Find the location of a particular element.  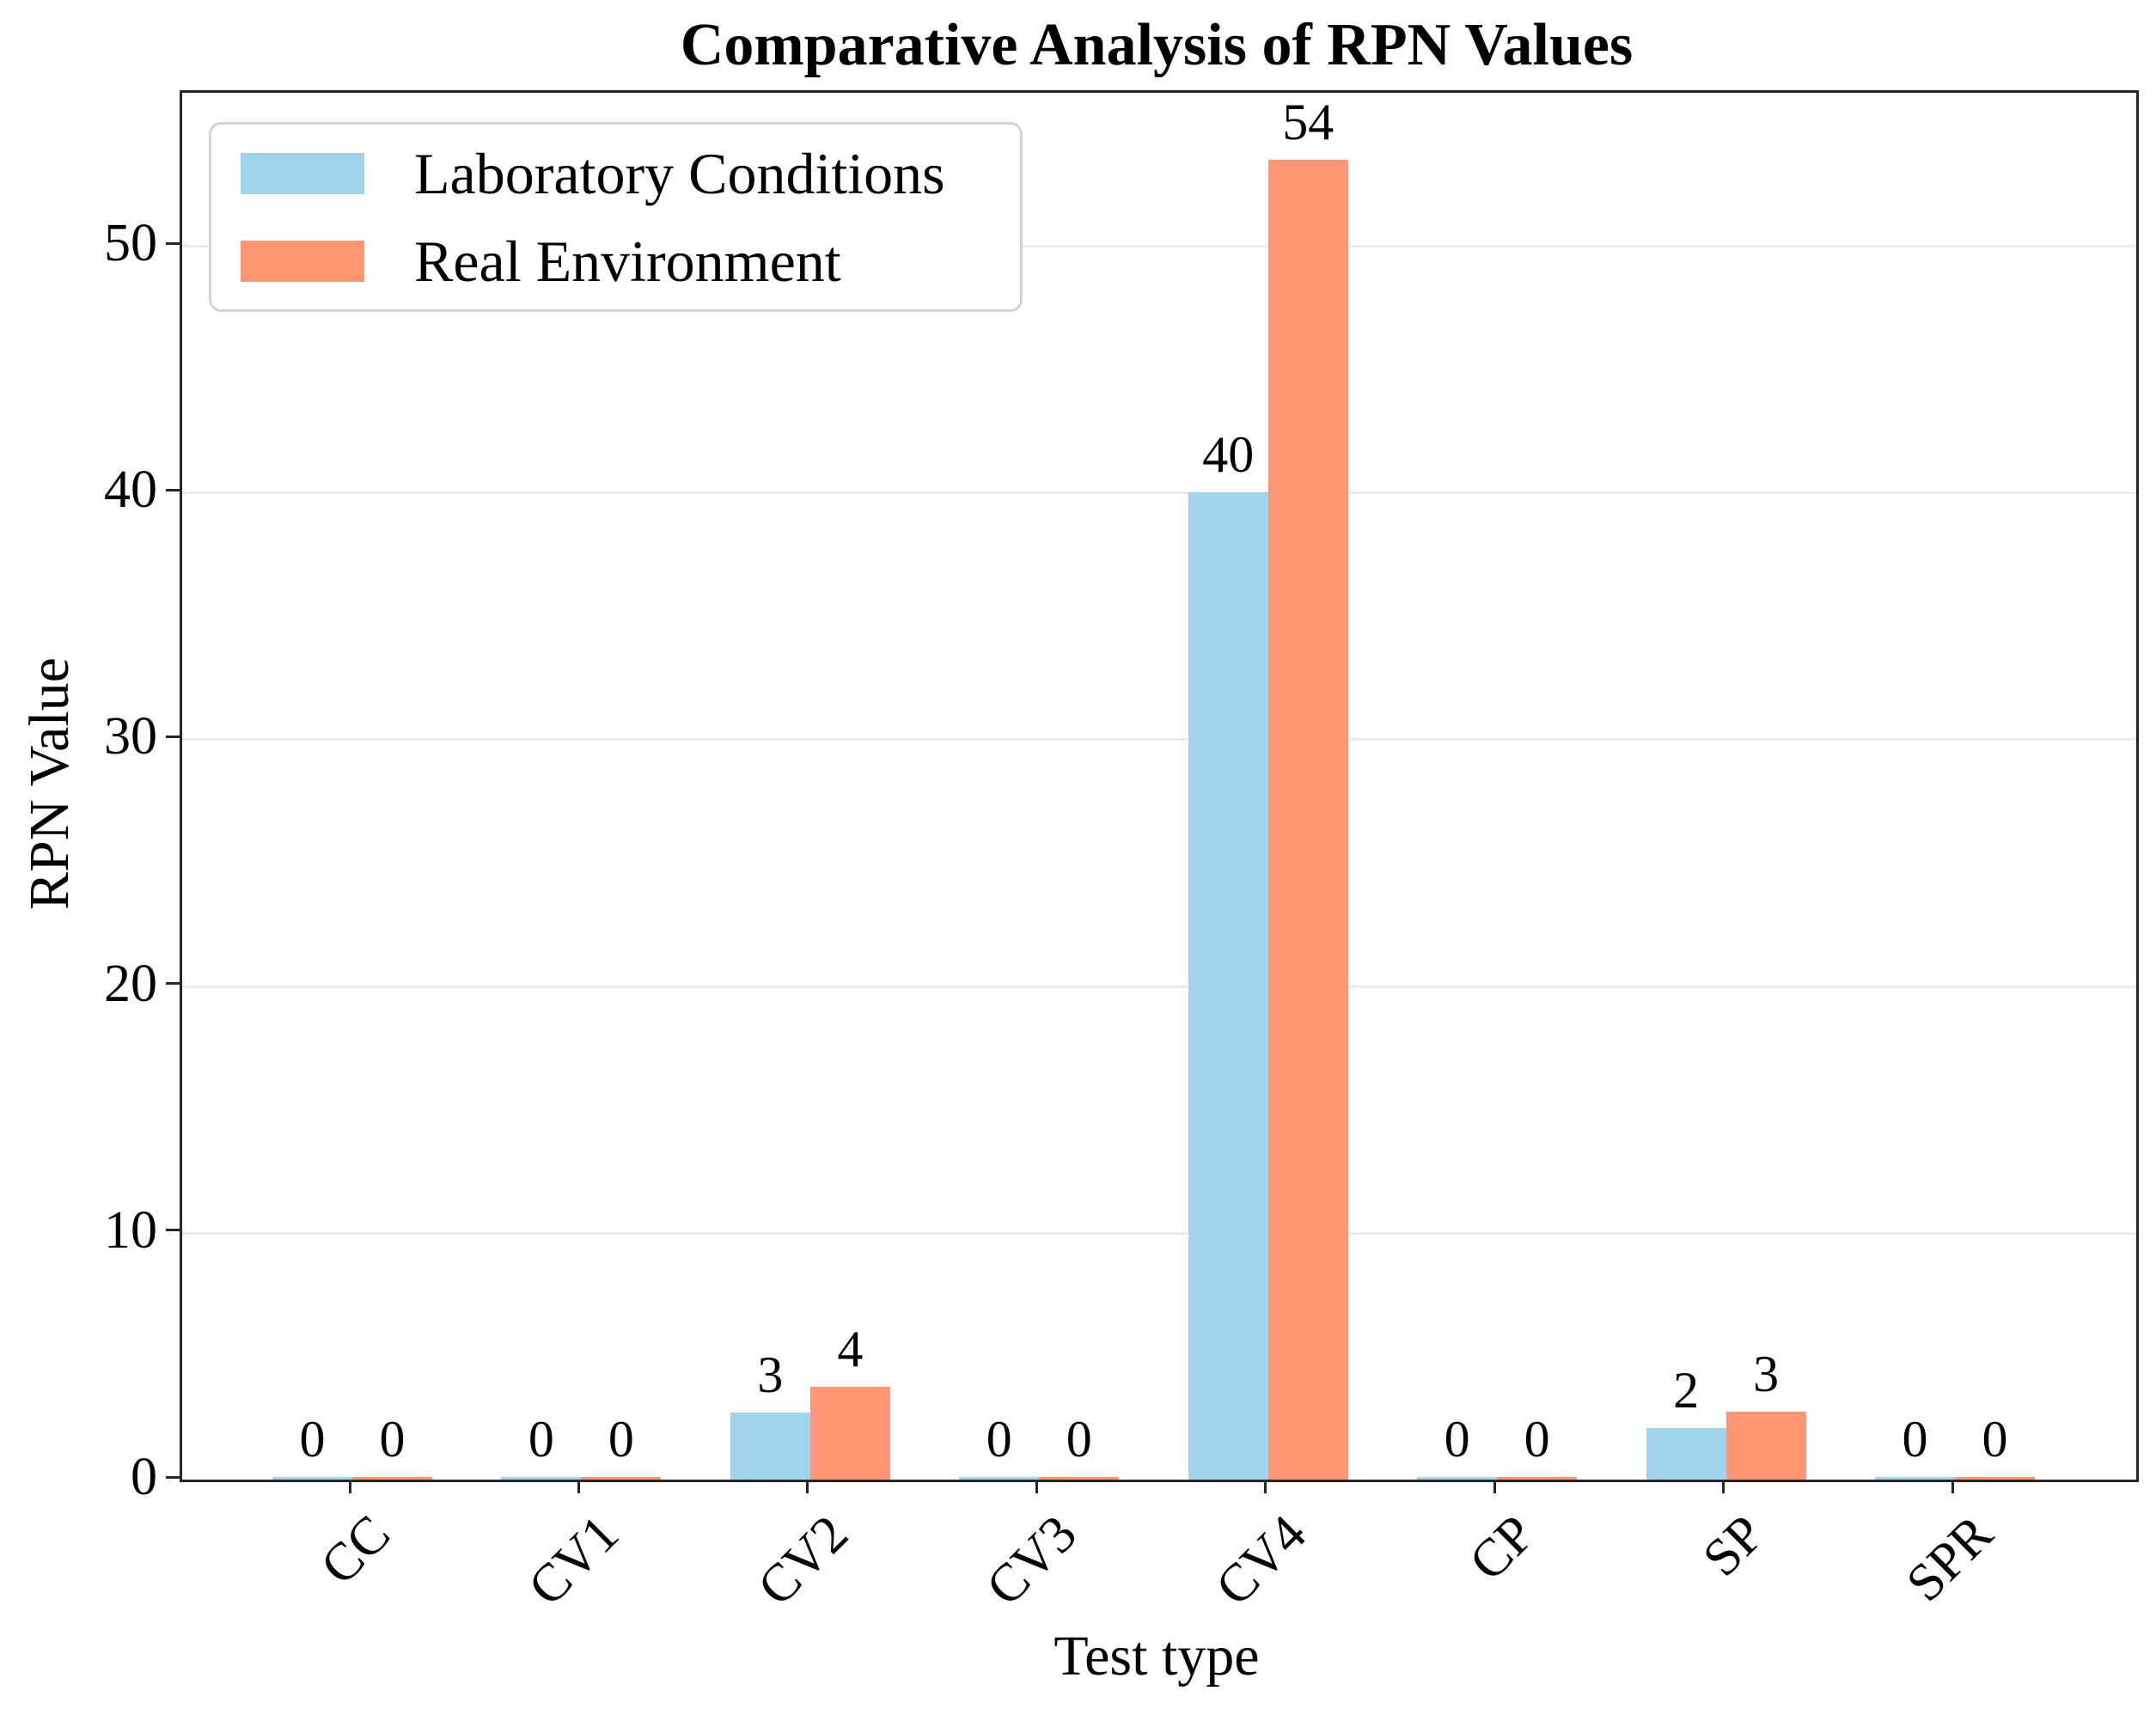

bar-value-label-SPR-lab: 0 is located at coordinates (1915, 1439).